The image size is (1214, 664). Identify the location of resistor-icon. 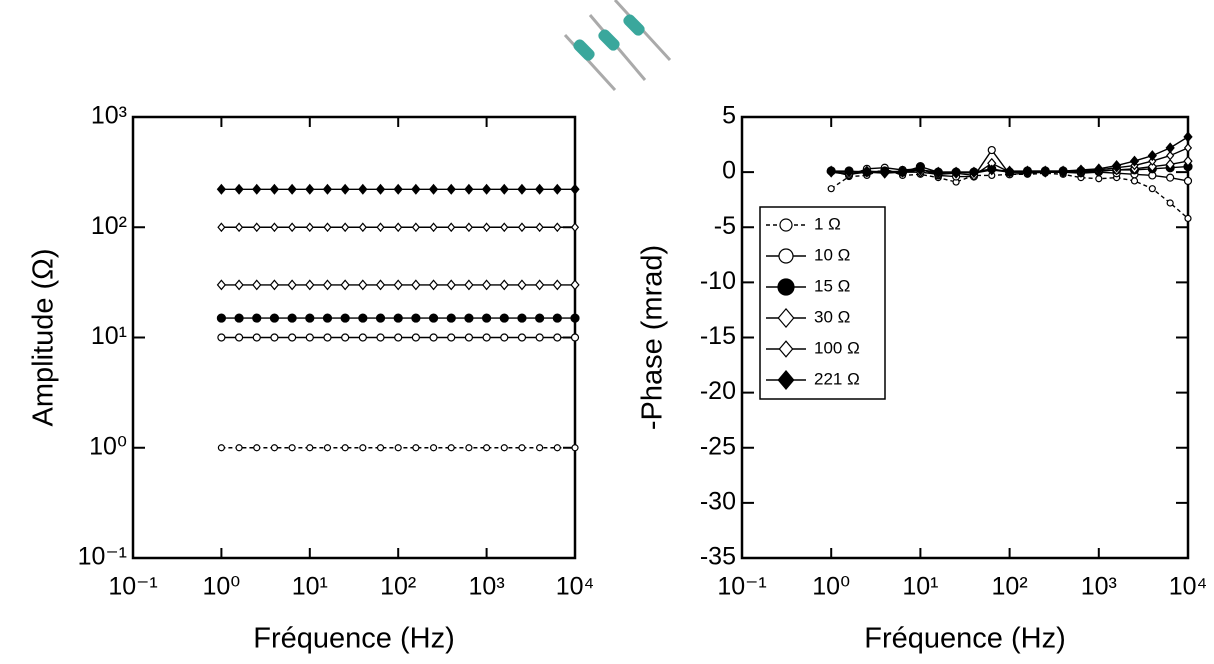
(617, 46).